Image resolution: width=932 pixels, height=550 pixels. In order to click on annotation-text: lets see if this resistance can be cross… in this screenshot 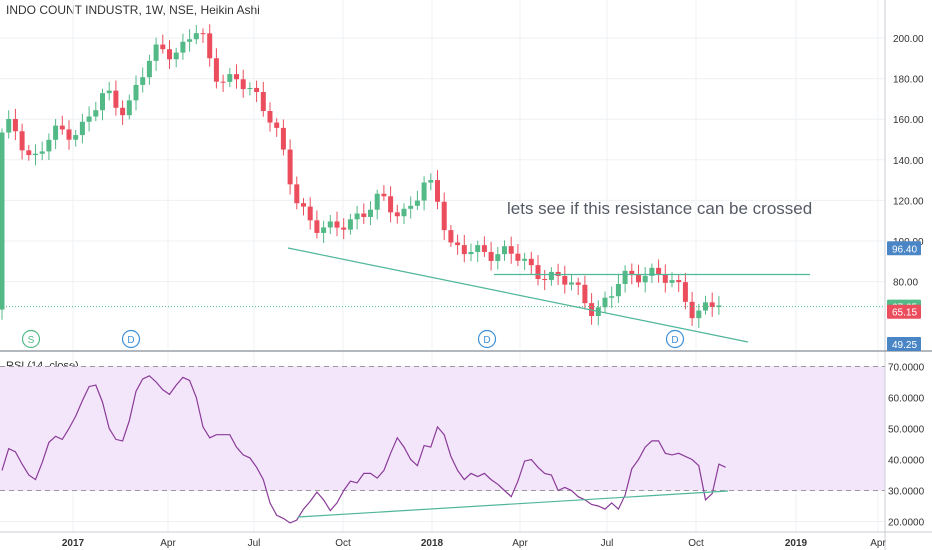, I will do `click(659, 208)`.